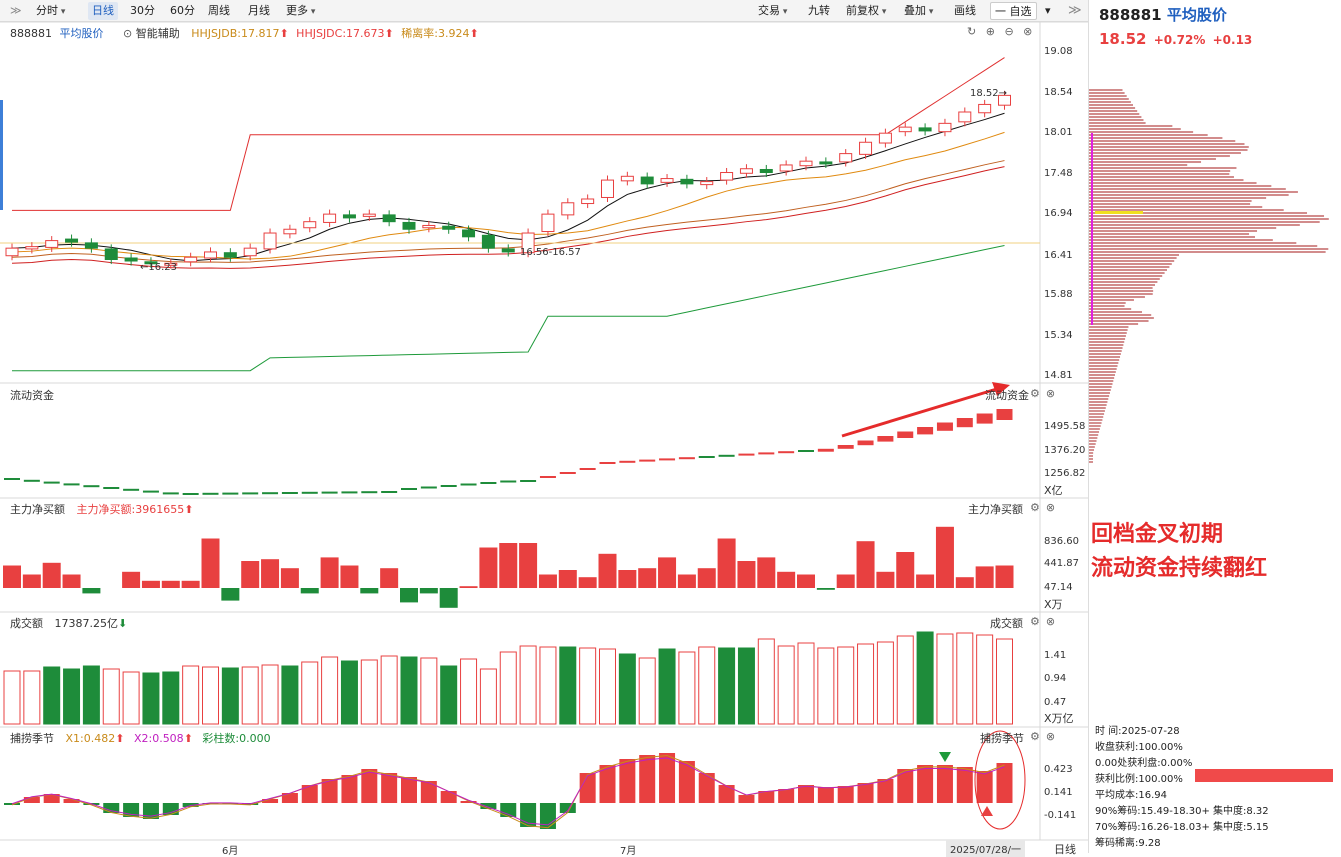  I want to click on range-price-label: 16.56-16.57, so click(550, 252).